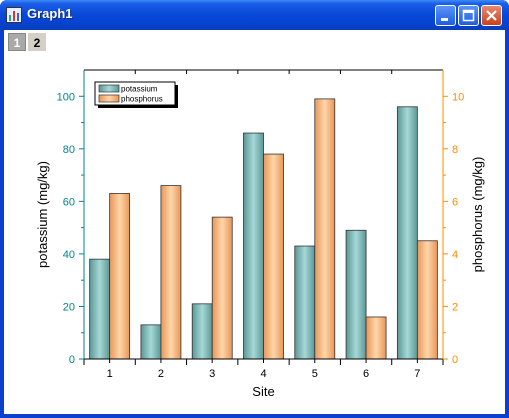 Image resolution: width=509 pixels, height=418 pixels. Describe the element at coordinates (72, 360) in the screenshot. I see `left-tick-label: 0` at that location.